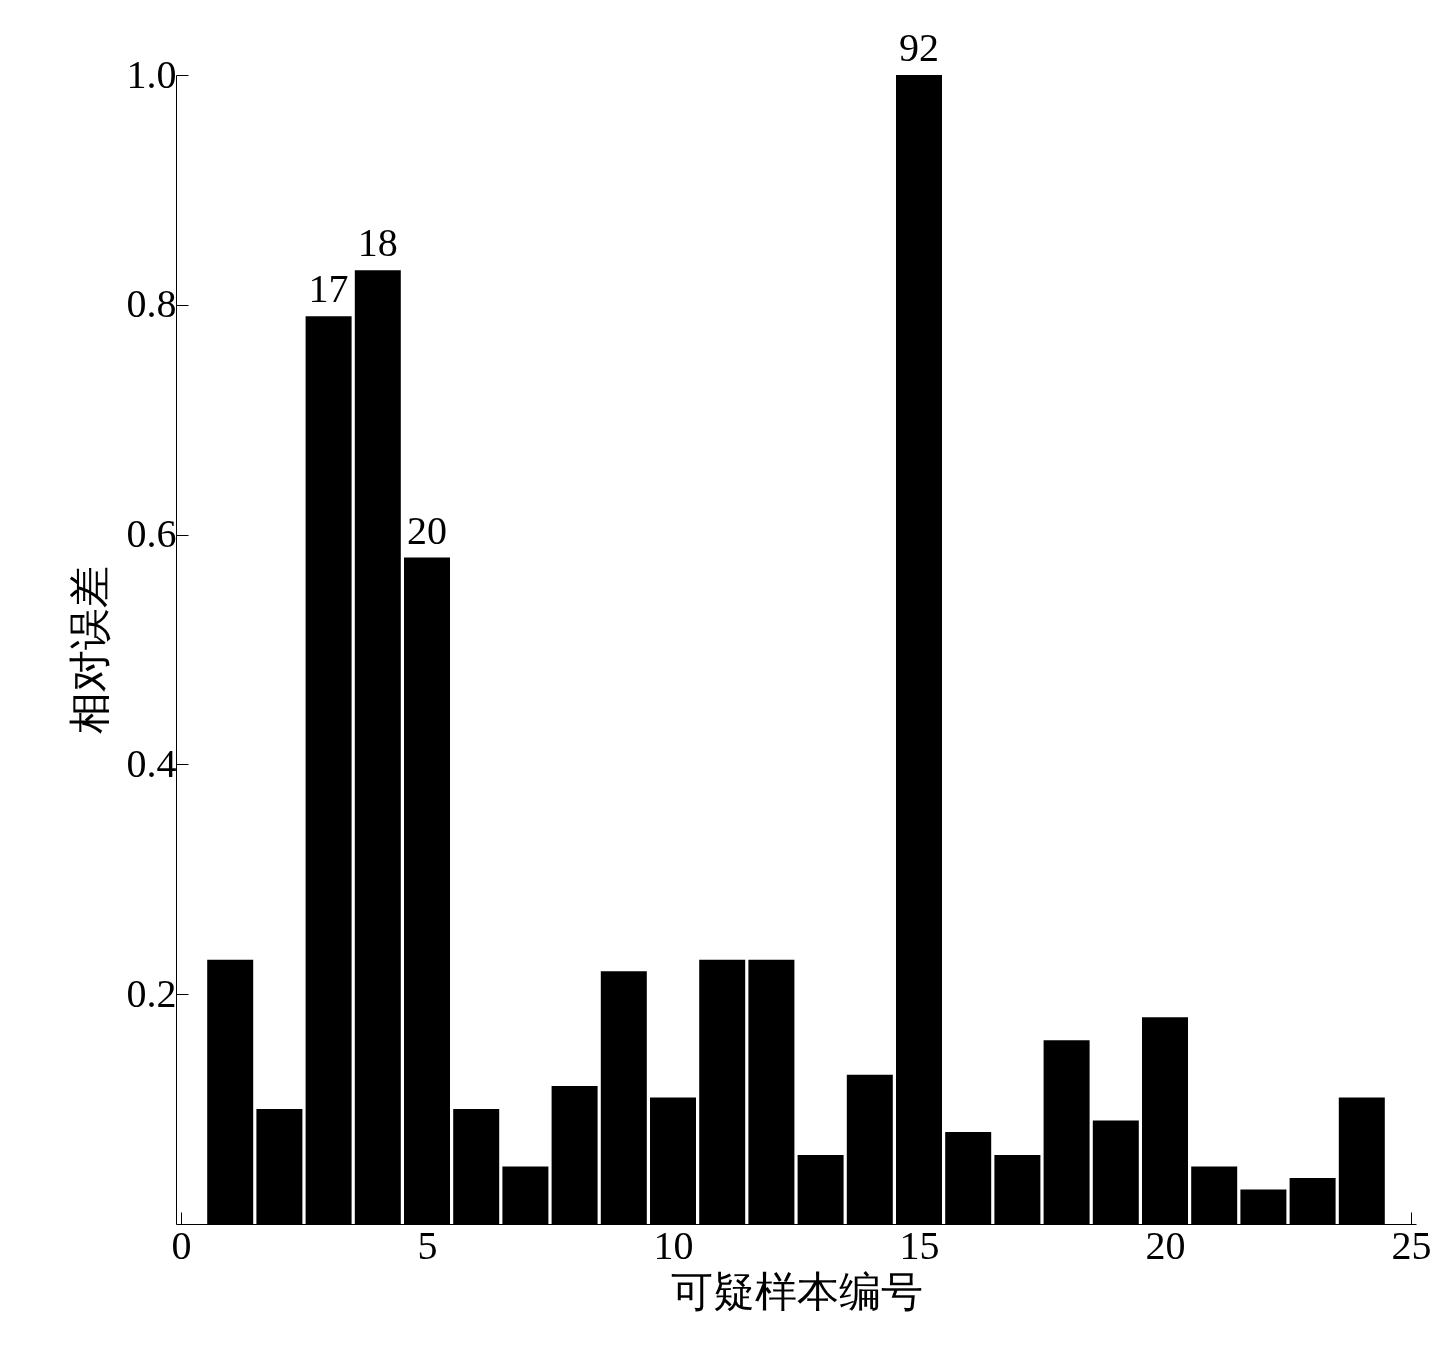  I want to click on x-axis-title: 可疑样本编号, so click(796, 1291).